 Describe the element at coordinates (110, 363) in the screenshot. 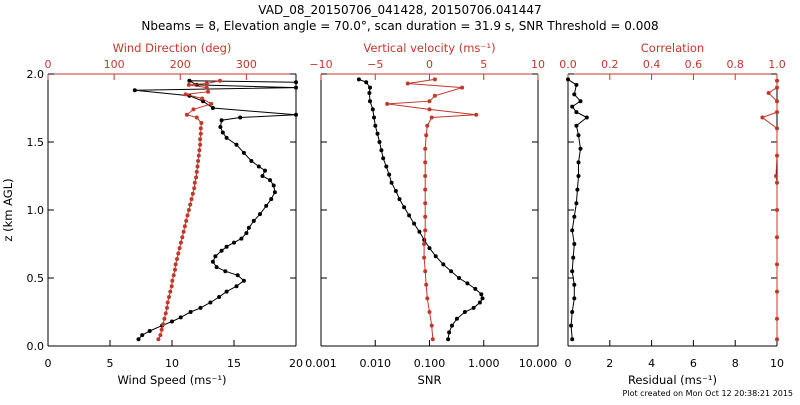

I see `x-bottom-tick-label: 5` at that location.